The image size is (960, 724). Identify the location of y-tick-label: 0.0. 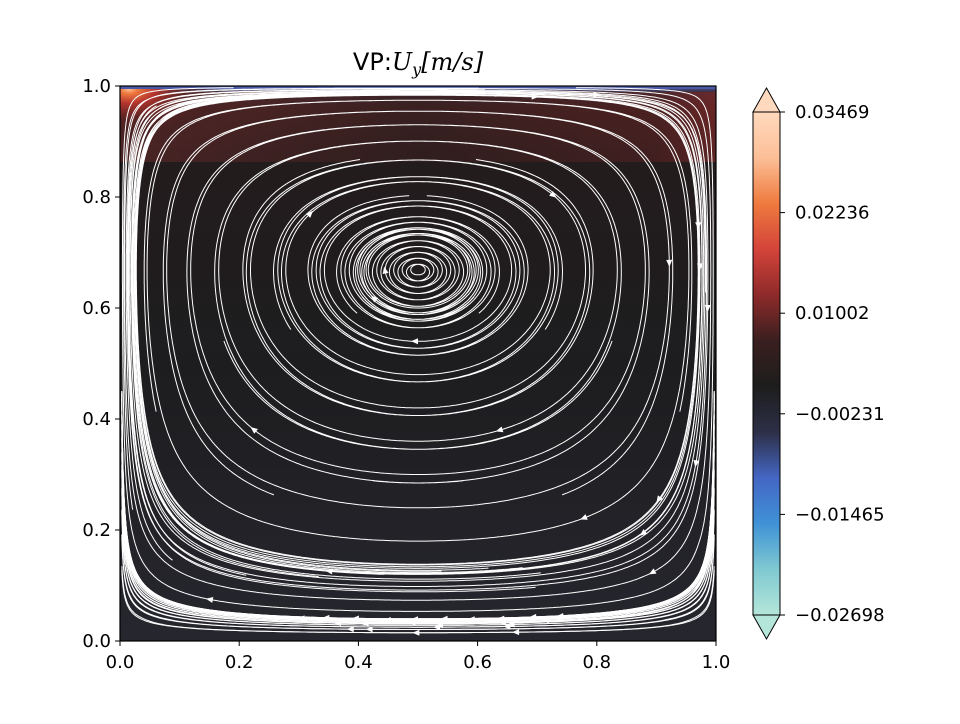
(96, 641).